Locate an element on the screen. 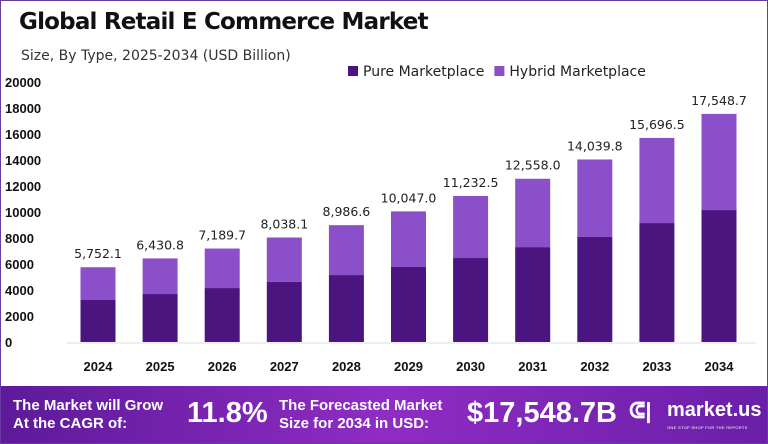  data-label: 7,189.7 is located at coordinates (222, 235).